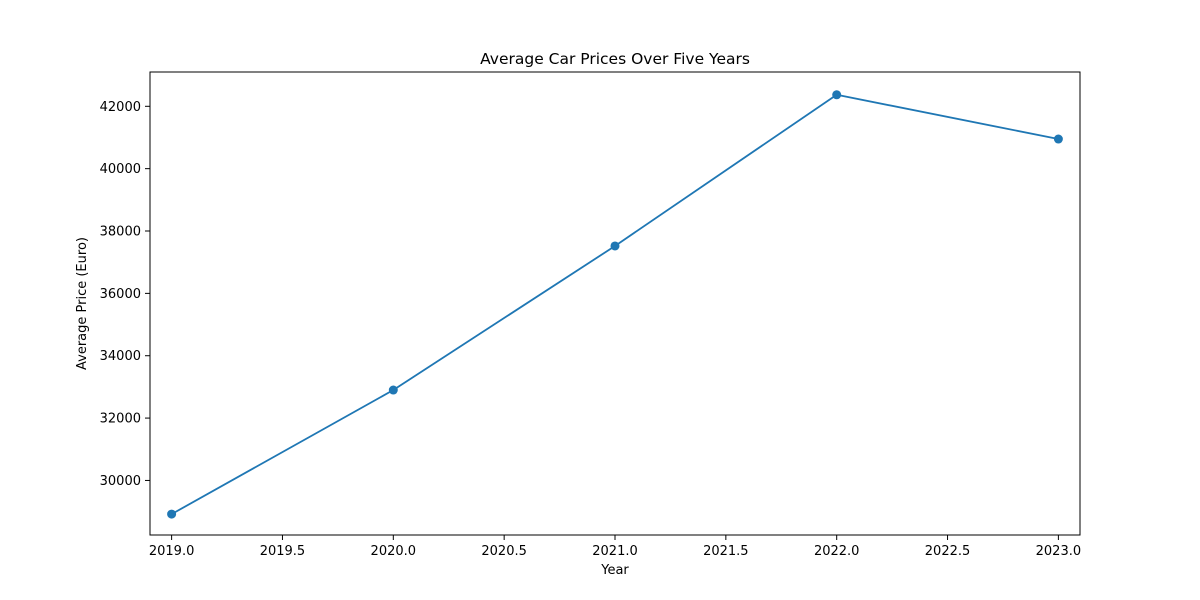 Image resolution: width=1200 pixels, height=600 pixels. Describe the element at coordinates (82, 303) in the screenshot. I see `y-axis-label: Average Price (Euro)` at that location.